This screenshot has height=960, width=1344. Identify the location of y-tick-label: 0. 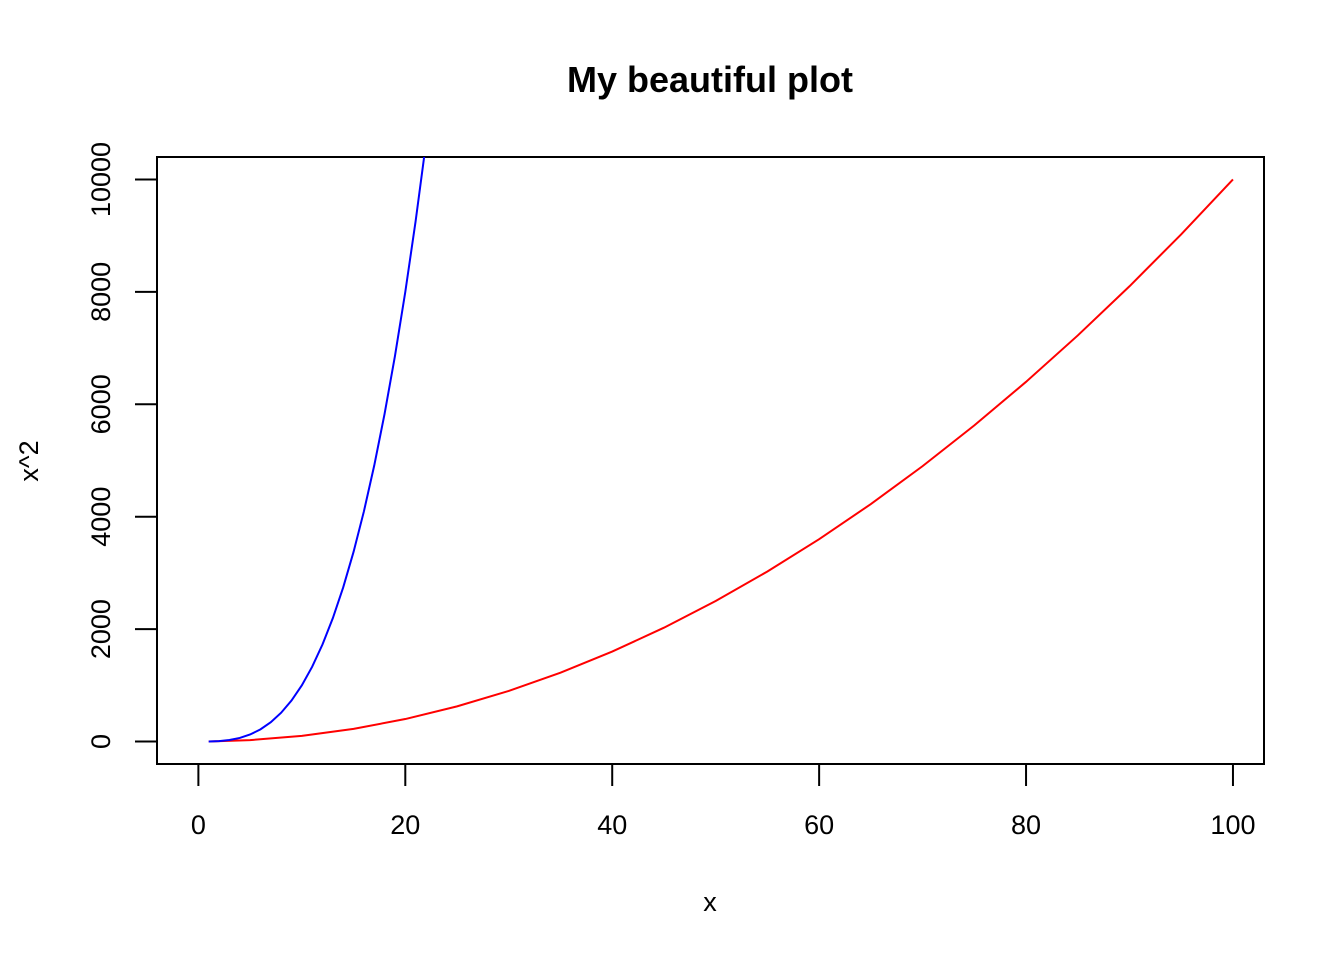
(101, 741).